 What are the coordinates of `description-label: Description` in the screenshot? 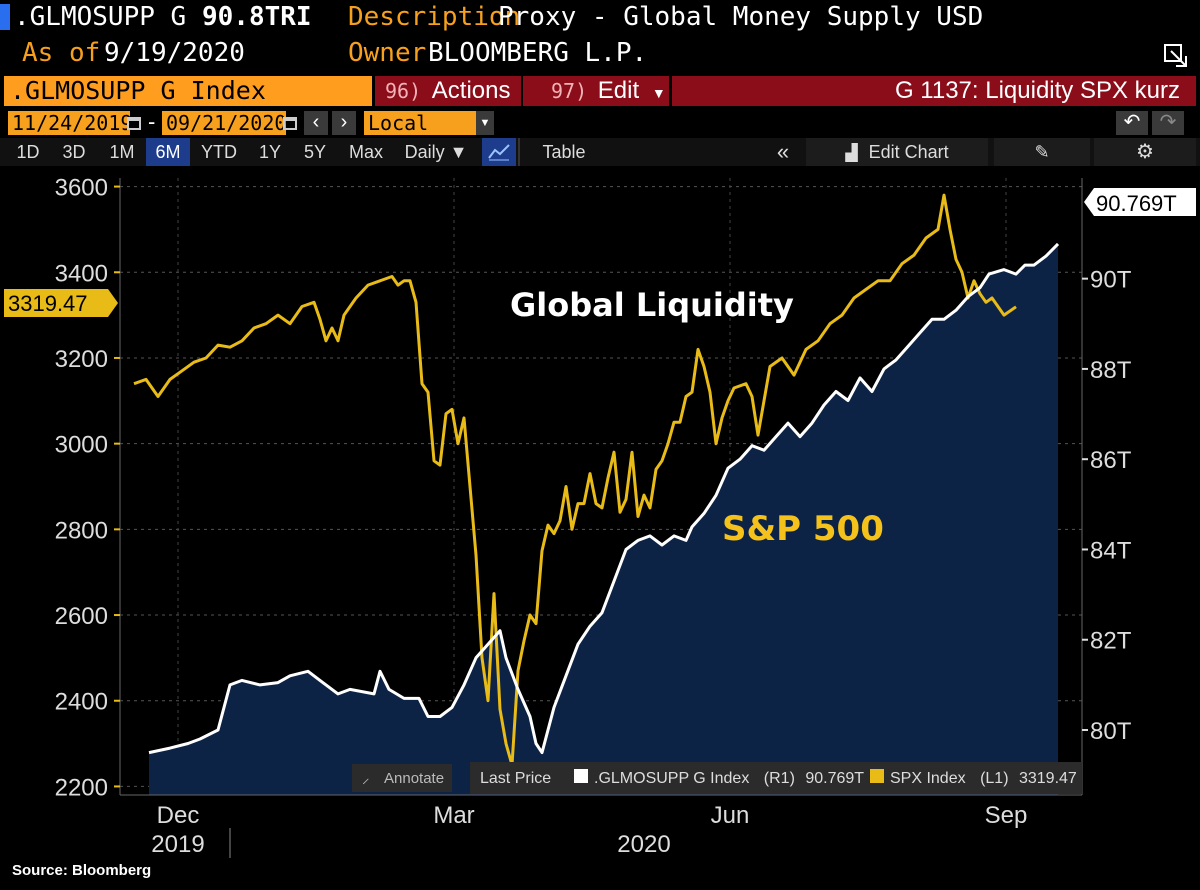 It's located at (434, 17).